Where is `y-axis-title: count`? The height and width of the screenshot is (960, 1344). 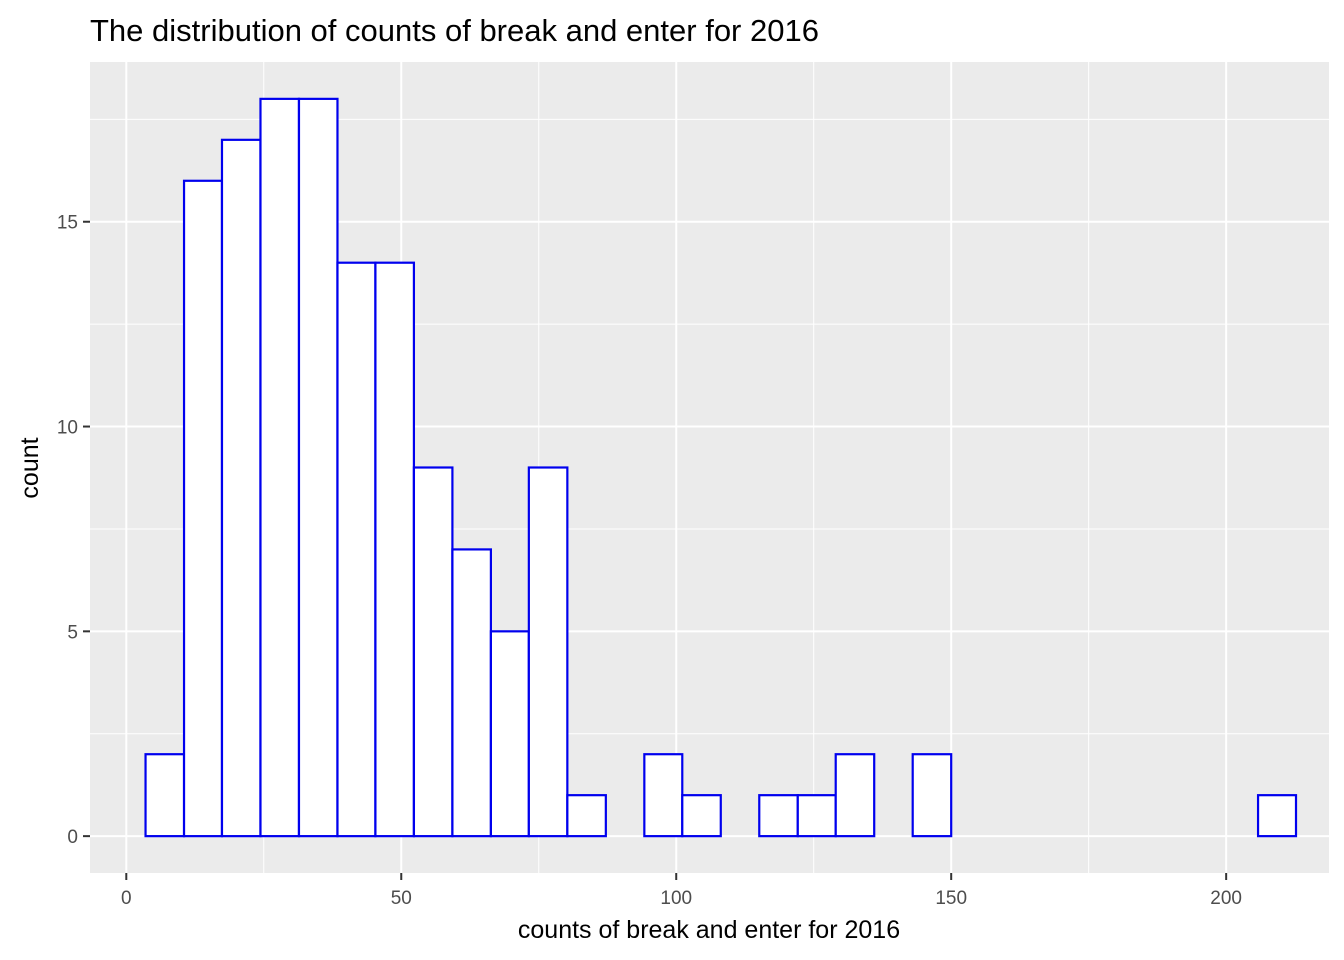
y-axis-title: count is located at coordinates (30, 467).